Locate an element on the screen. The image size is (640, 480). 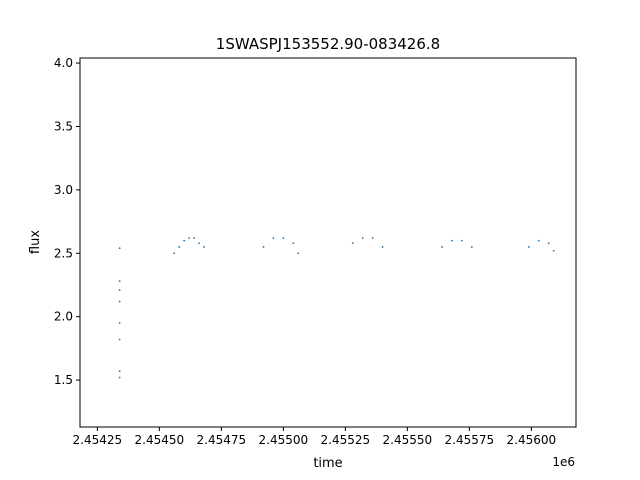
x-tick-label: 2.45575 is located at coordinates (470, 440).